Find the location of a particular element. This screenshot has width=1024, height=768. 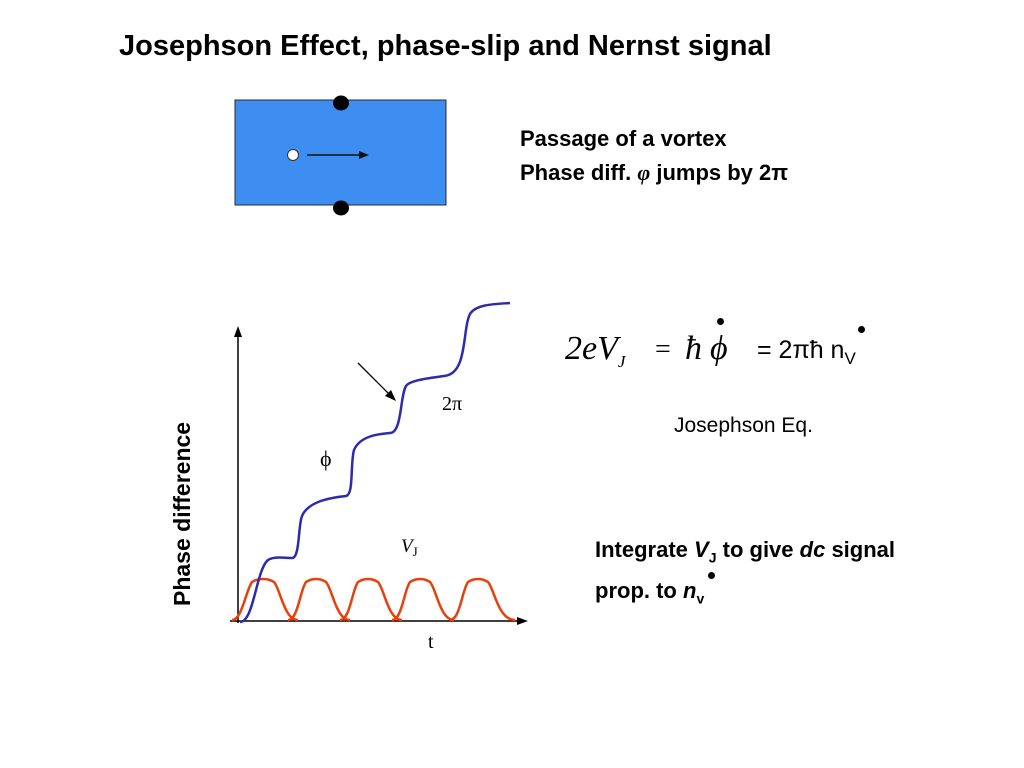

nv-caption-dot is located at coordinates (711, 576).